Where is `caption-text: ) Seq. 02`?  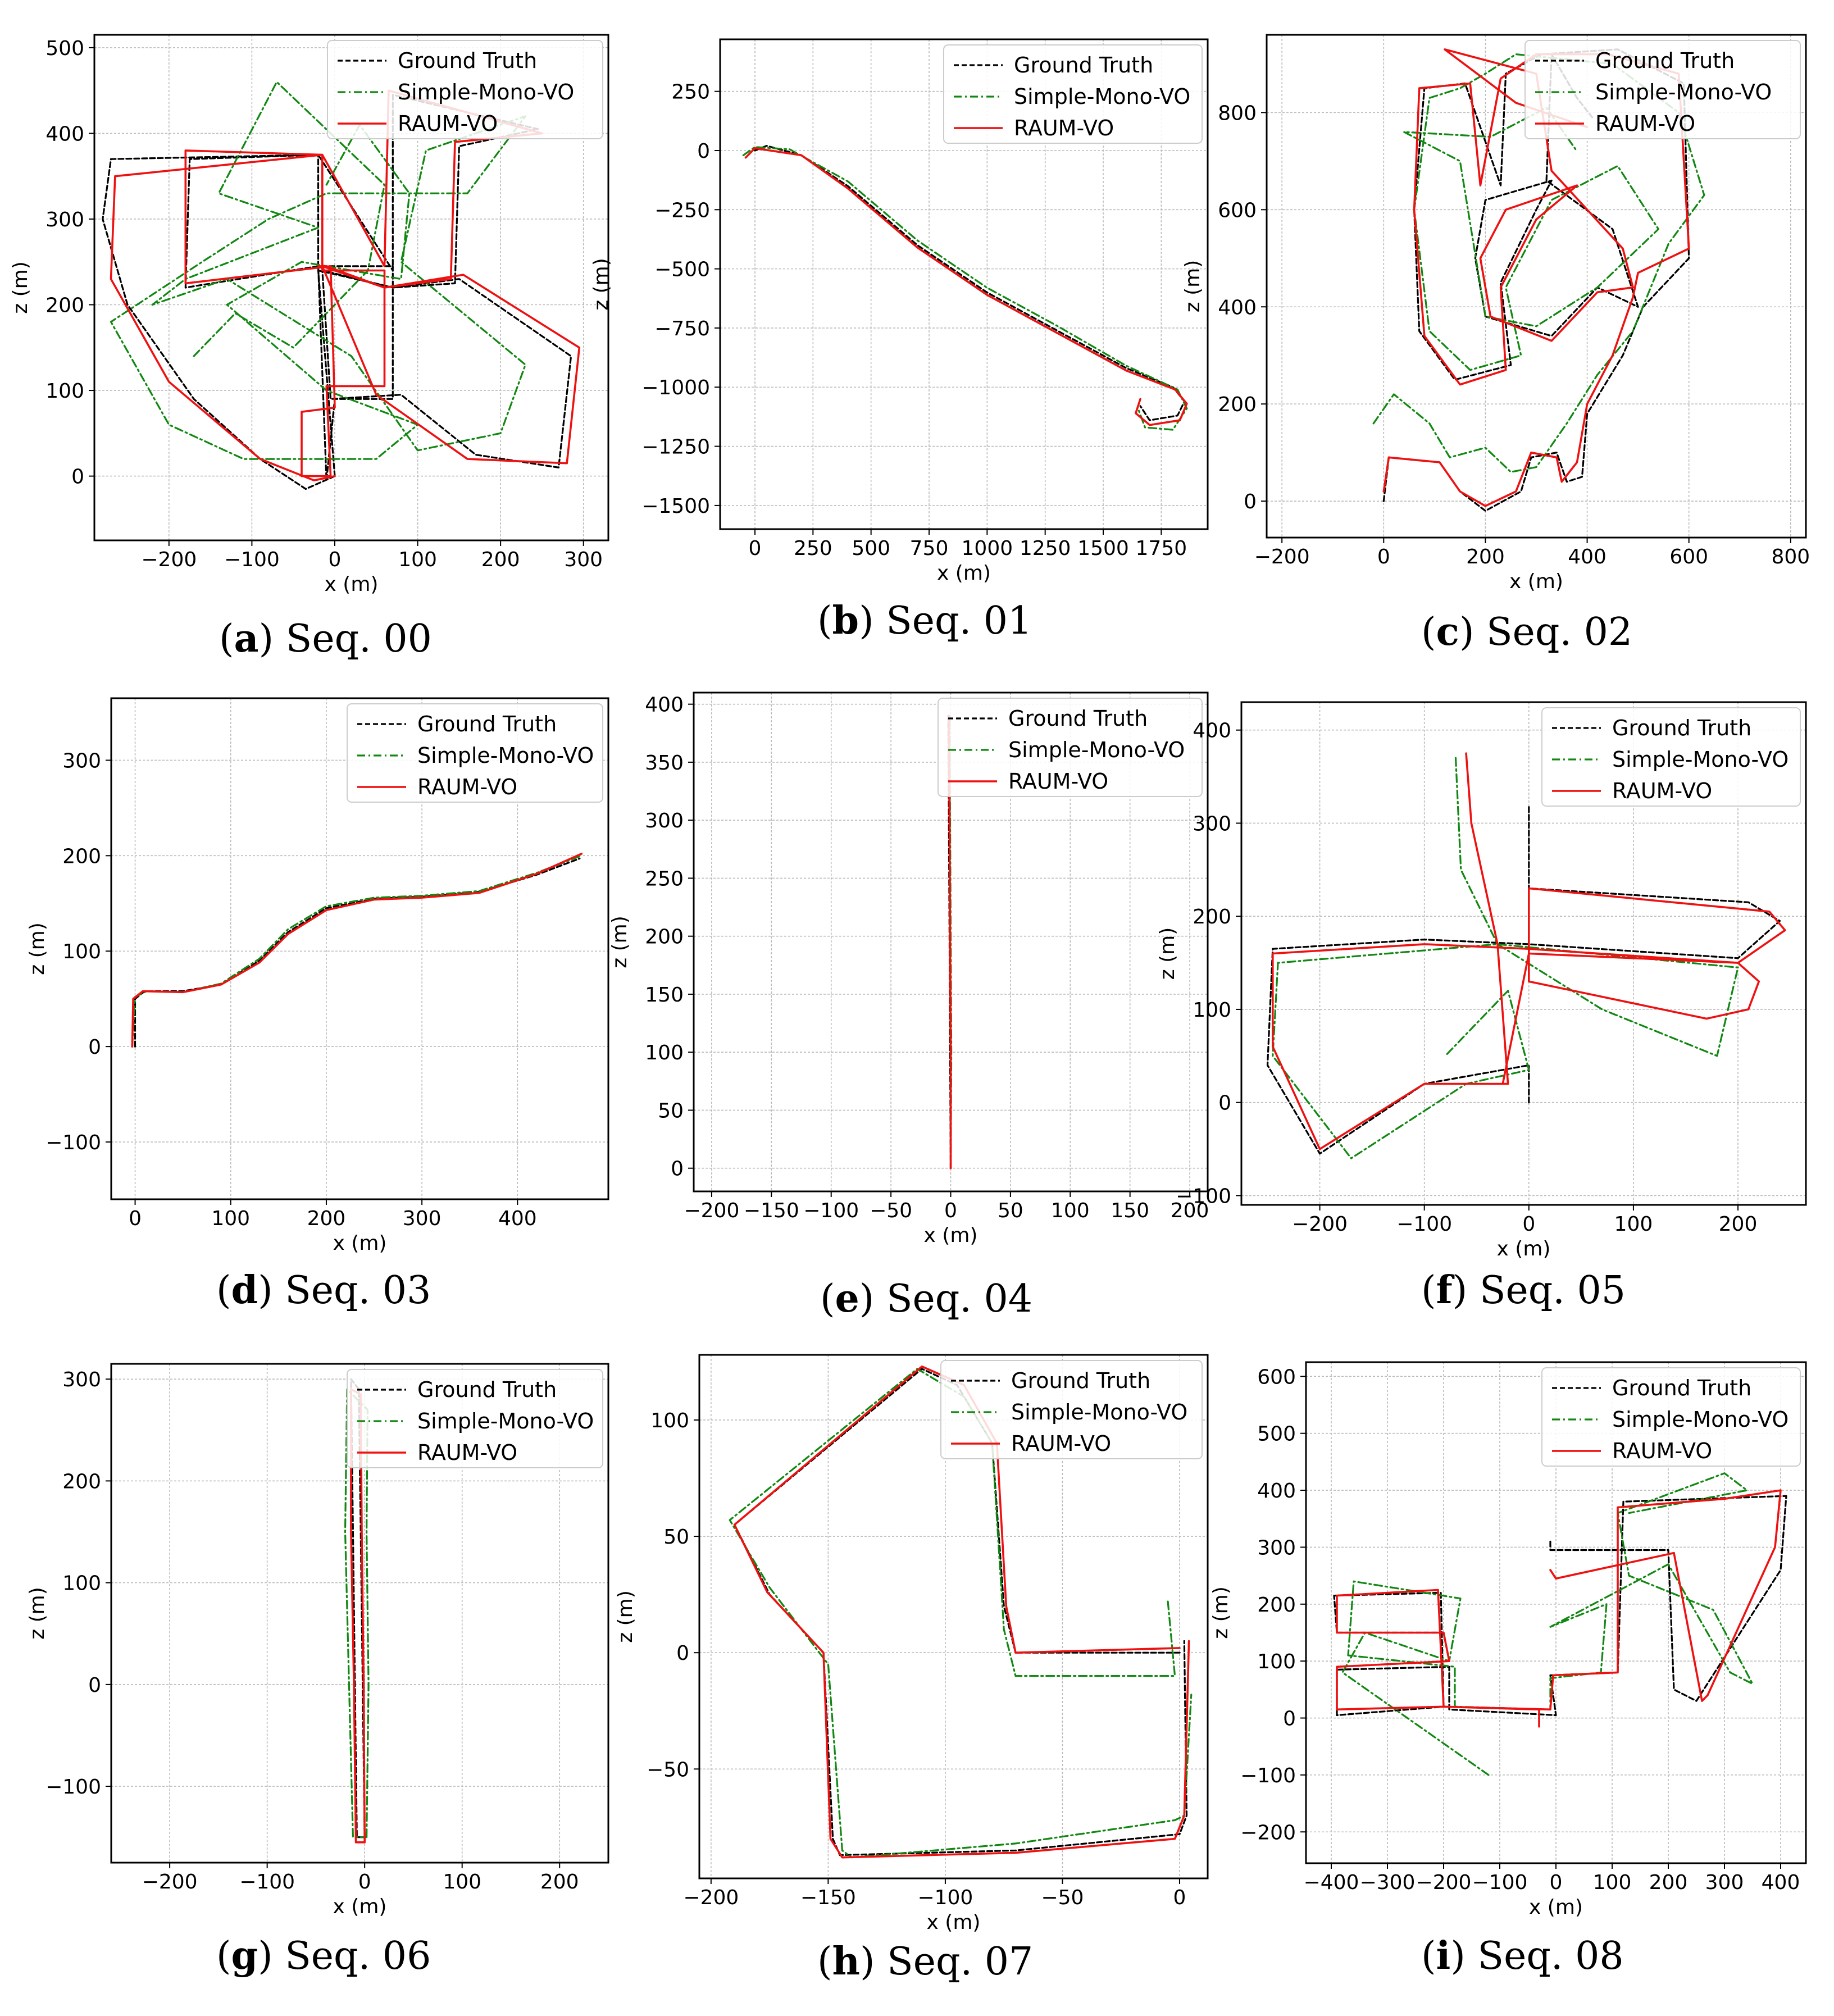
caption-text: ) Seq. 02 is located at coordinates (1545, 632).